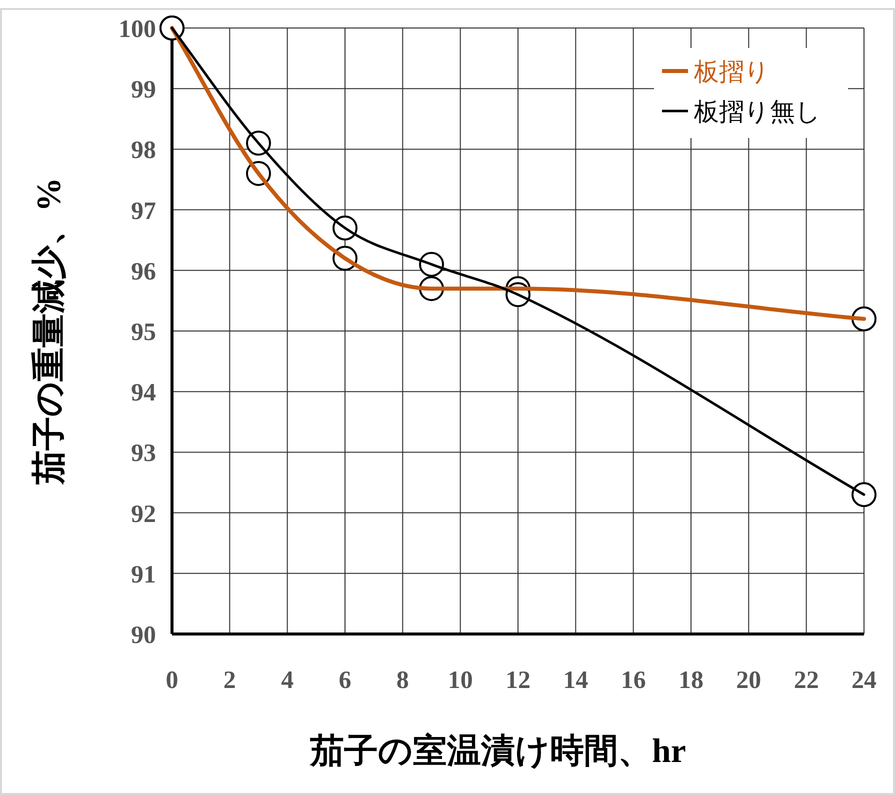  Describe the element at coordinates (806, 680) in the screenshot. I see `x-tick-label: 22` at that location.